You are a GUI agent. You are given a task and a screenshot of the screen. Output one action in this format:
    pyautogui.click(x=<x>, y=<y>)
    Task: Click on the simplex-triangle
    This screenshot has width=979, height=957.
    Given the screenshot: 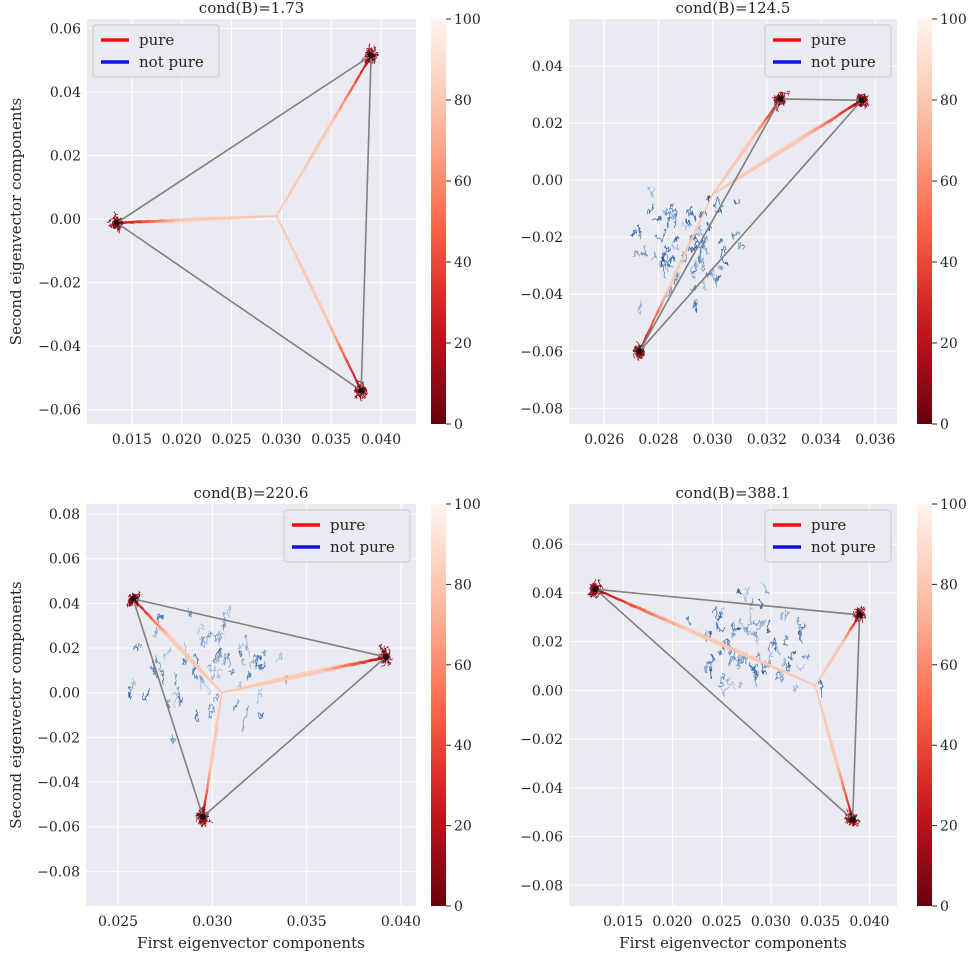 What is the action you would take?
    pyautogui.click(x=751, y=225)
    